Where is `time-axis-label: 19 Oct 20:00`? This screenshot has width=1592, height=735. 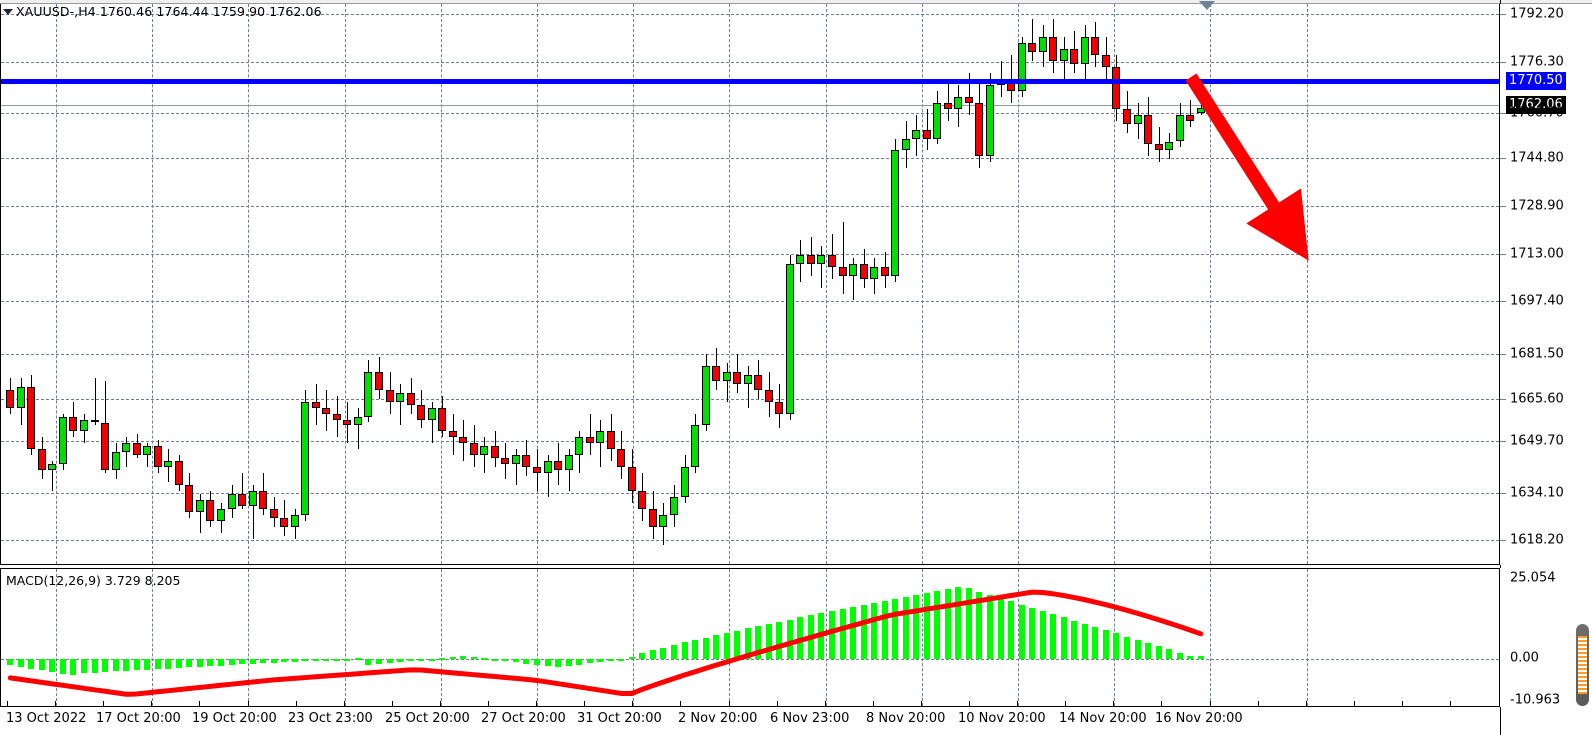
time-axis-label: 19 Oct 20:00 is located at coordinates (234, 718).